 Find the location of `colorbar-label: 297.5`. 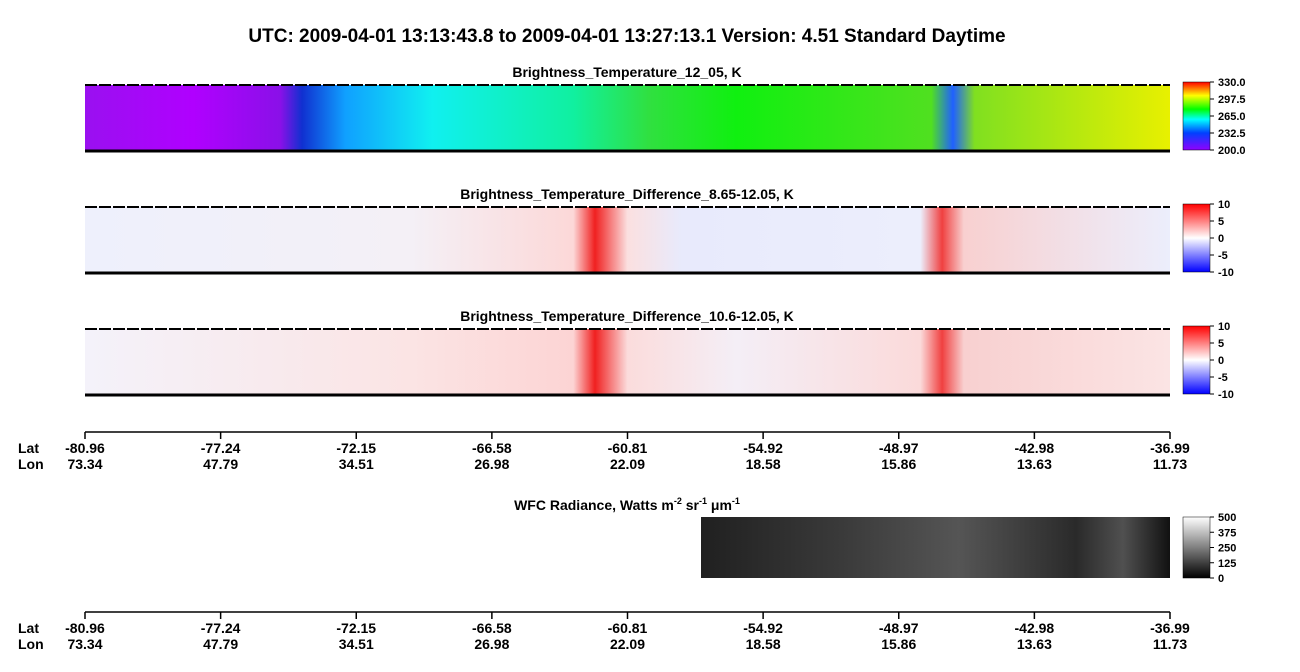

colorbar-label: 297.5 is located at coordinates (1232, 100).